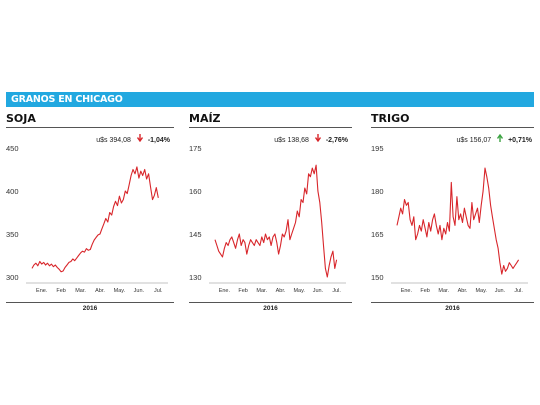 The image size is (540, 405). What do you see at coordinates (195, 148) in the screenshot?
I see `y-tick-label: 175` at bounding box center [195, 148].